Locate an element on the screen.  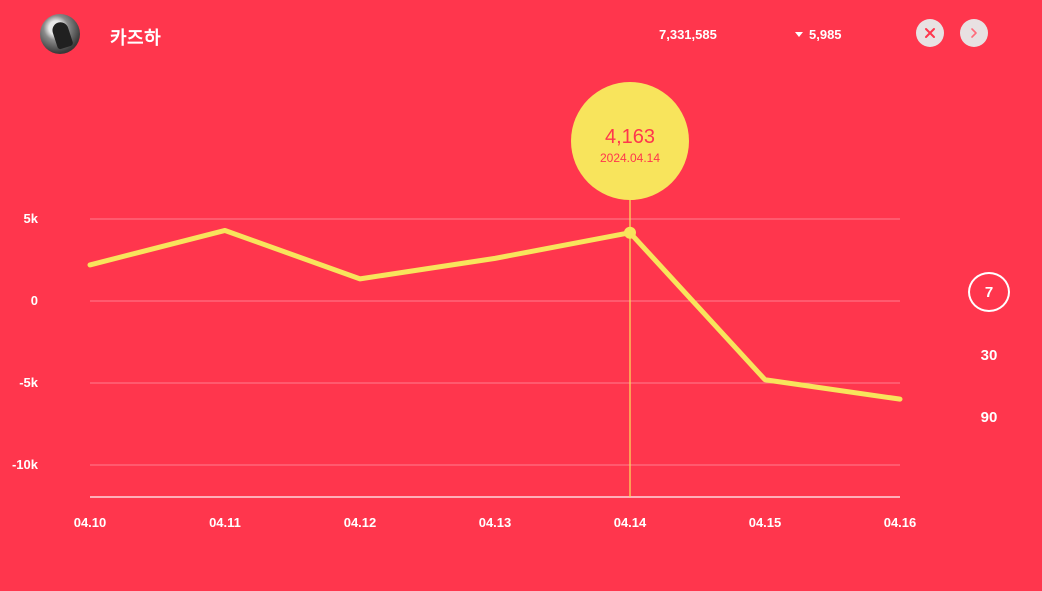
y-tick-label: -10k is located at coordinates (25, 464).